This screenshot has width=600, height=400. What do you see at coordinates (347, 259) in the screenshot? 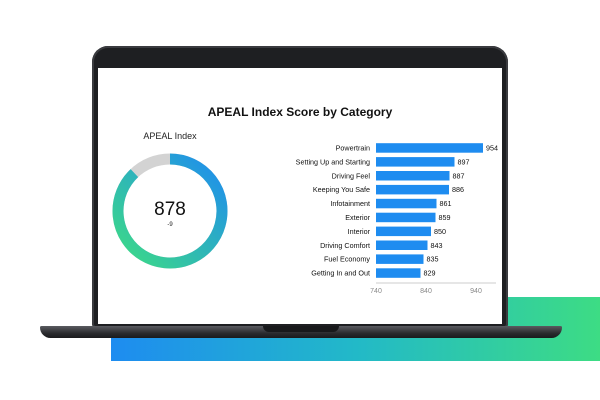
I see `category-label: Fuel Economy` at bounding box center [347, 259].